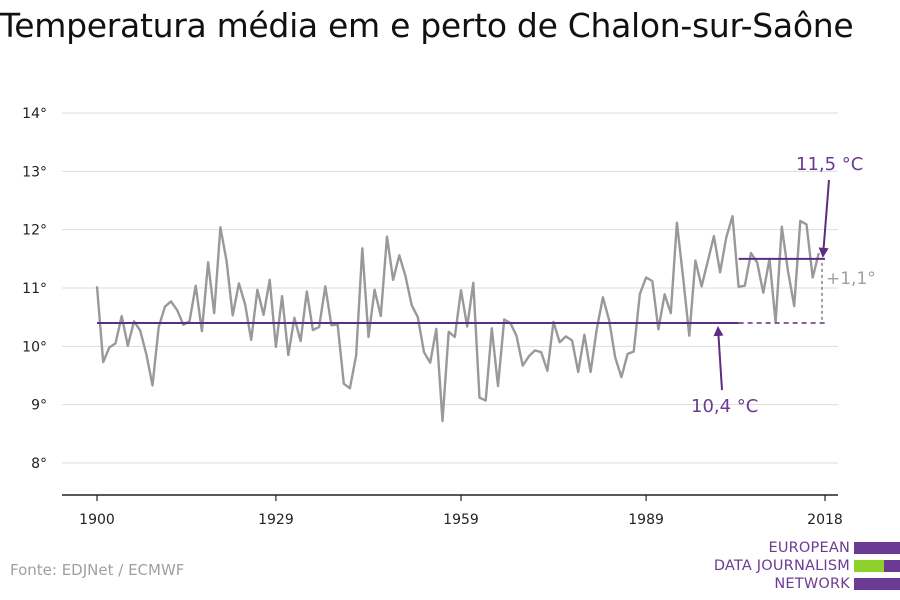  Describe the element at coordinates (869, 566) in the screenshot. I see `logo-bar-middle` at that location.